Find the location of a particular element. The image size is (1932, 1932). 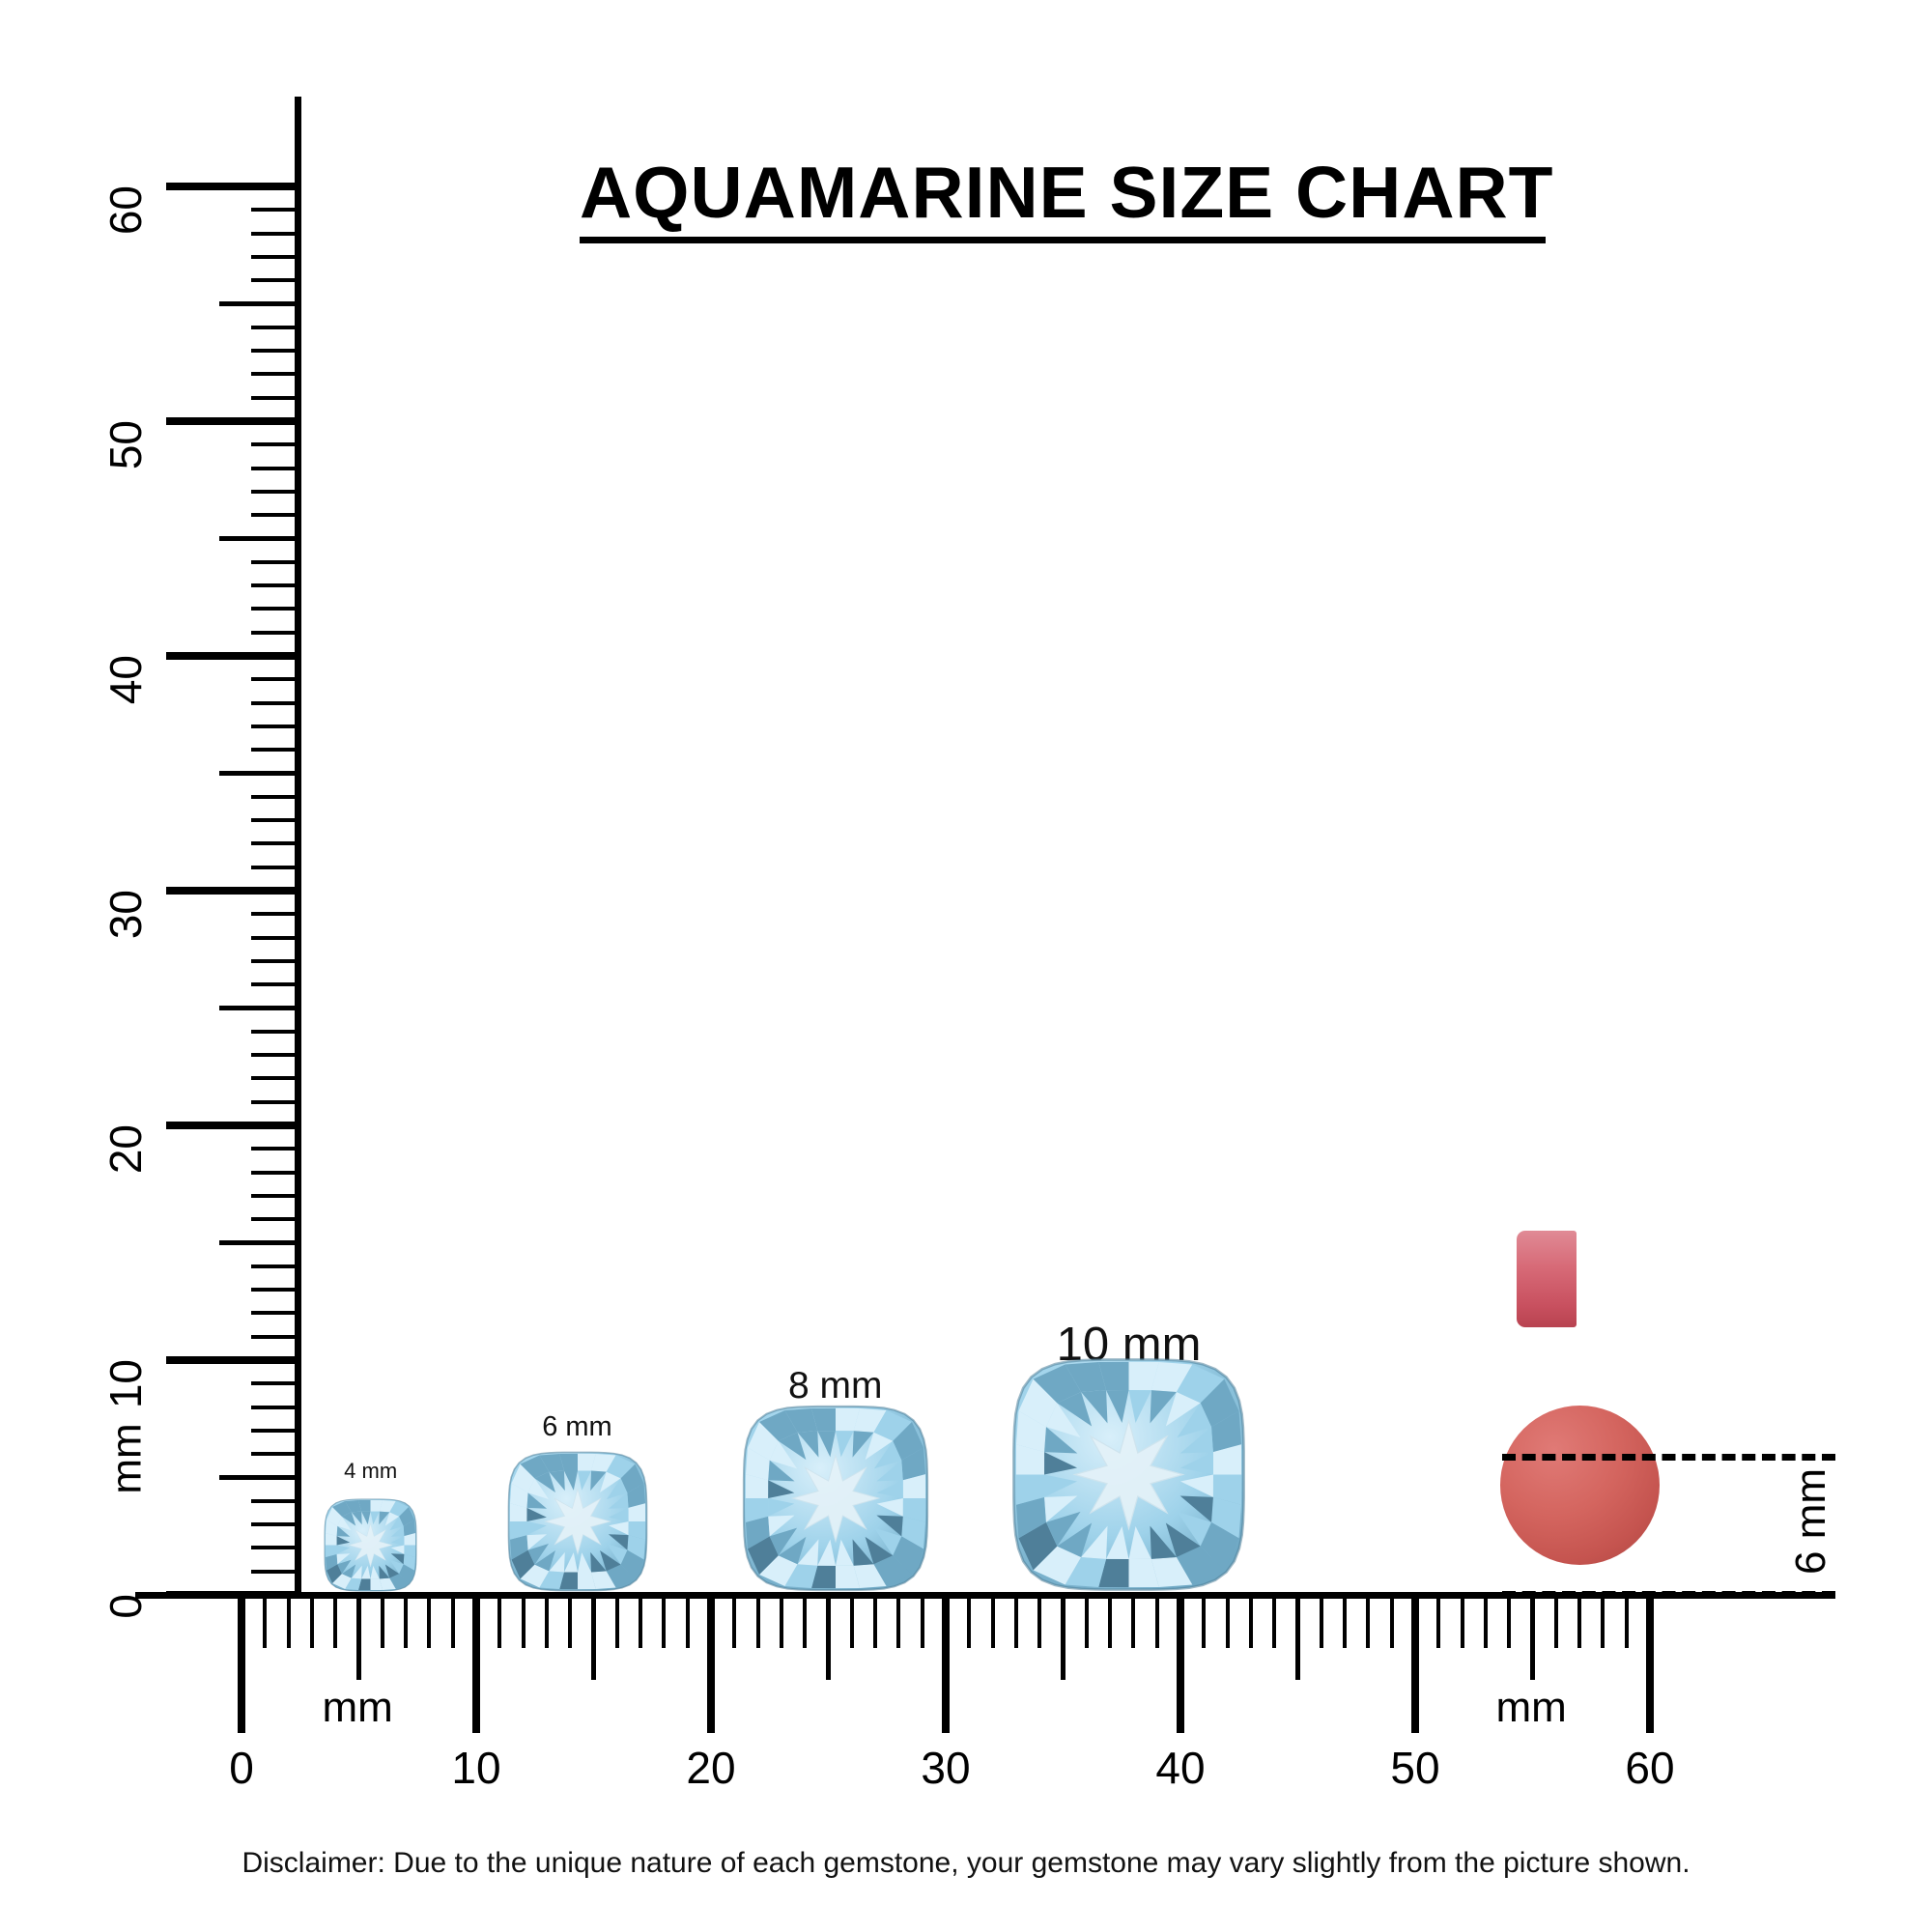

gemstone-size-label: 6 mm is located at coordinates (577, 1427).